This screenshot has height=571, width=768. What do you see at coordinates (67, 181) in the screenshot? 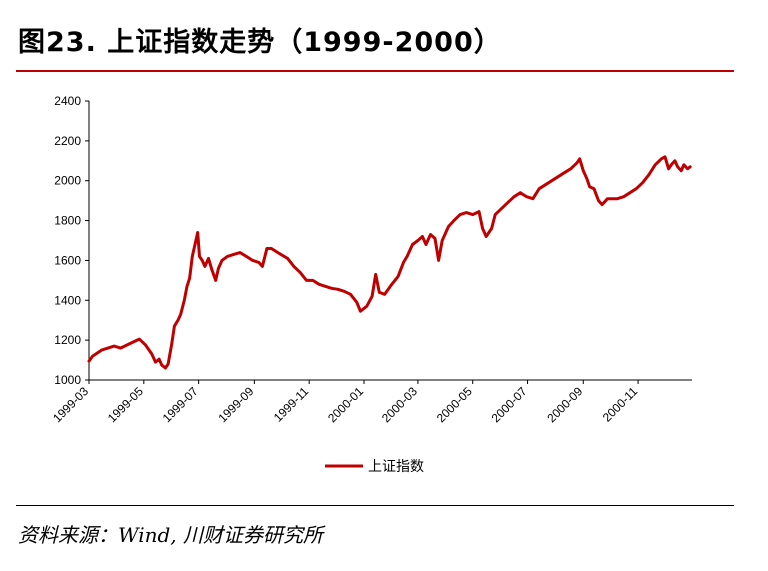
I see `y-tick-label: 2000` at bounding box center [67, 181].